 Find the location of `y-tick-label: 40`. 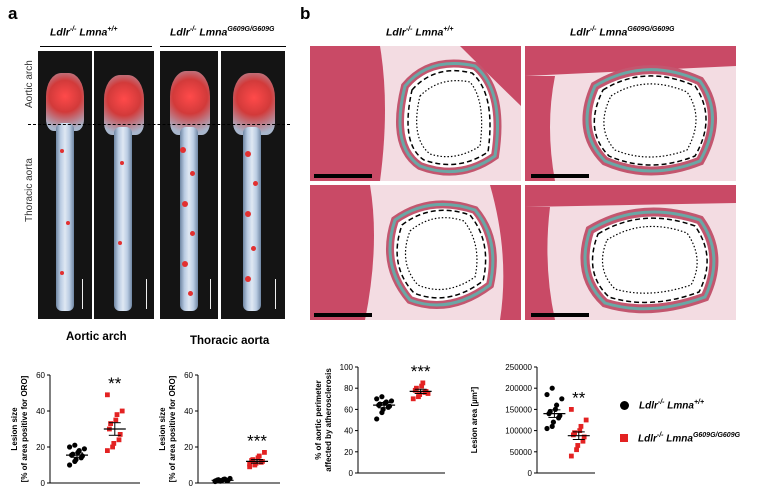

y-tick-label: 40 is located at coordinates (40, 411).